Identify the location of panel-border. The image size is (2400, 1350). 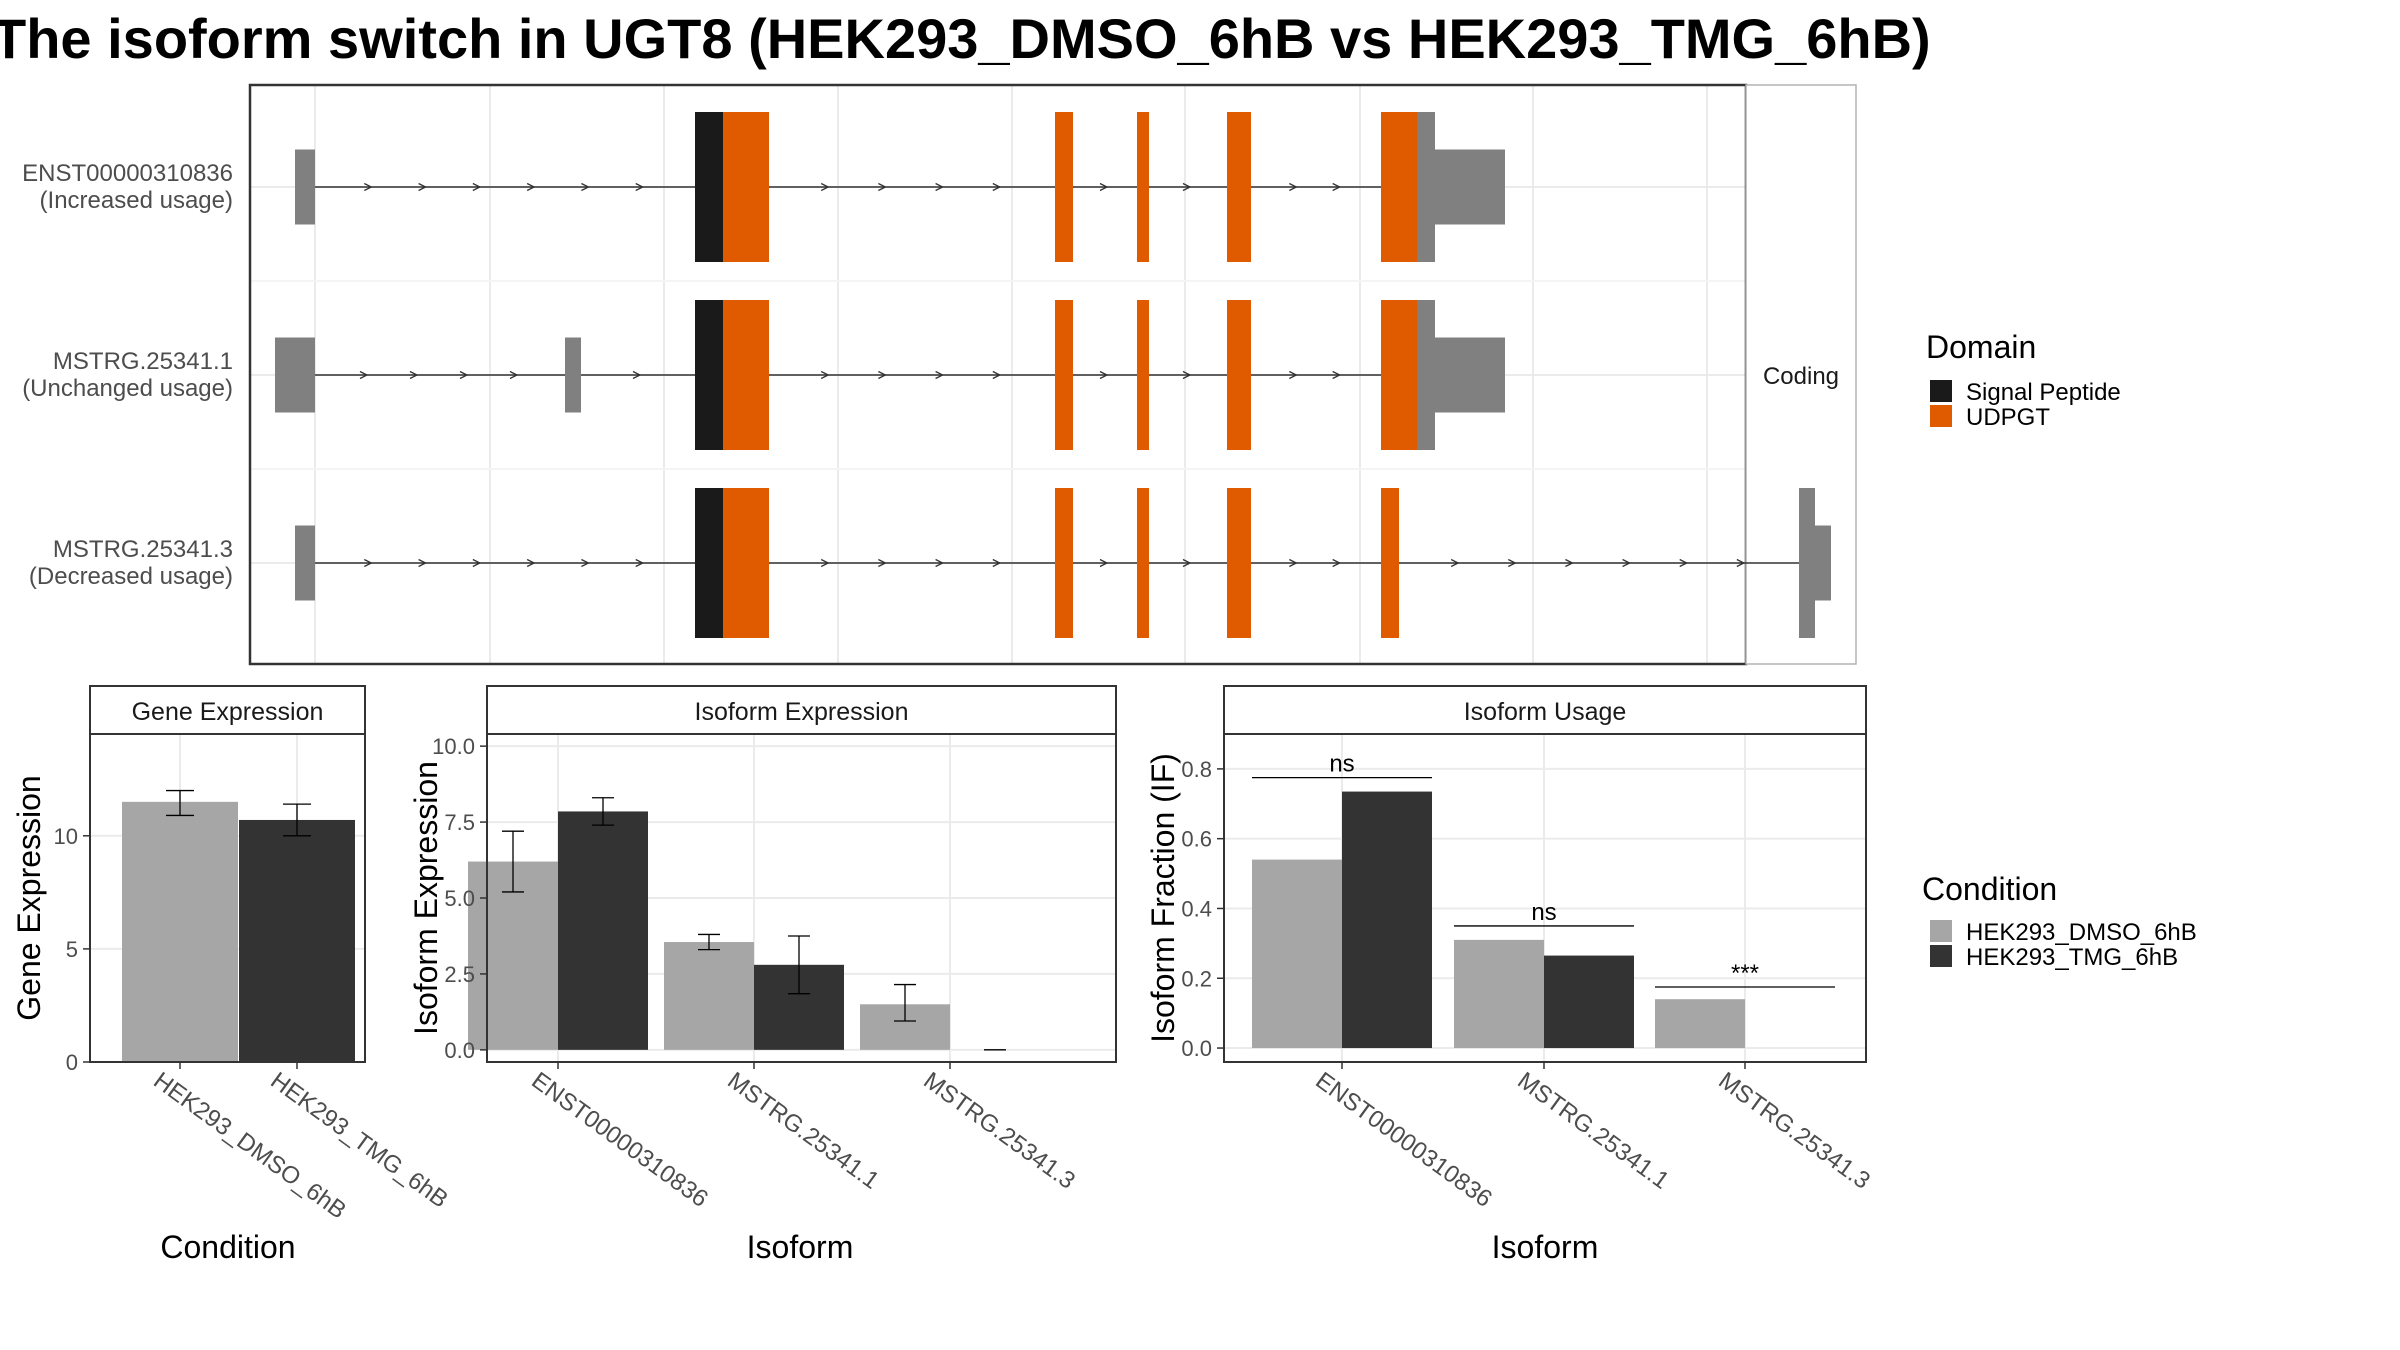
(227, 898).